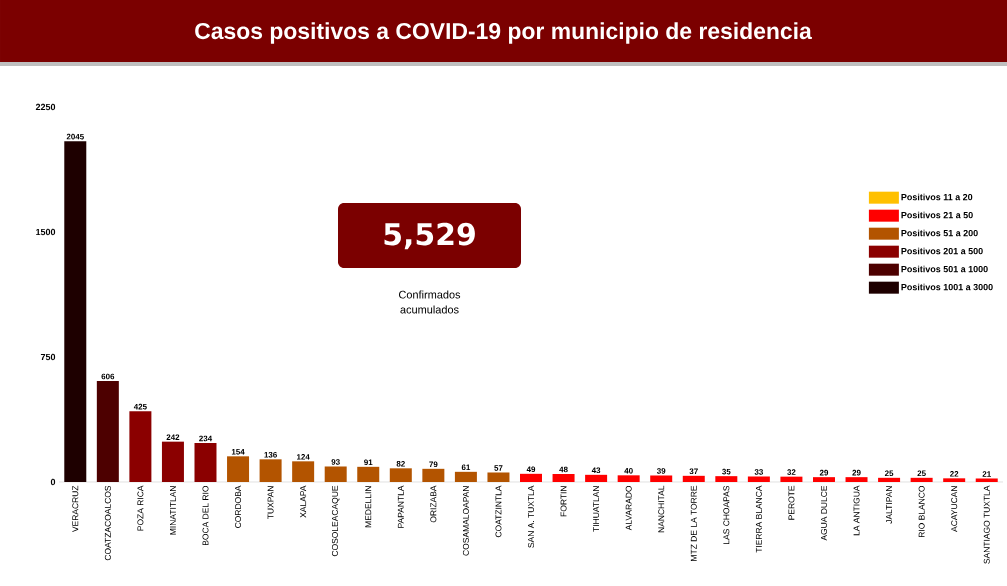 The image size is (1007, 586). Describe the element at coordinates (303, 501) in the screenshot. I see `x-tick-label: XALAPA` at that location.